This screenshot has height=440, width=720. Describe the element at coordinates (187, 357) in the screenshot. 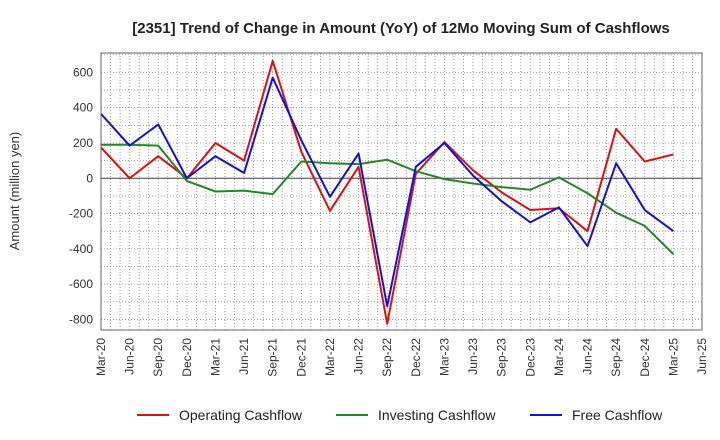

I see `x-tick-label: Dec-20` at that location.